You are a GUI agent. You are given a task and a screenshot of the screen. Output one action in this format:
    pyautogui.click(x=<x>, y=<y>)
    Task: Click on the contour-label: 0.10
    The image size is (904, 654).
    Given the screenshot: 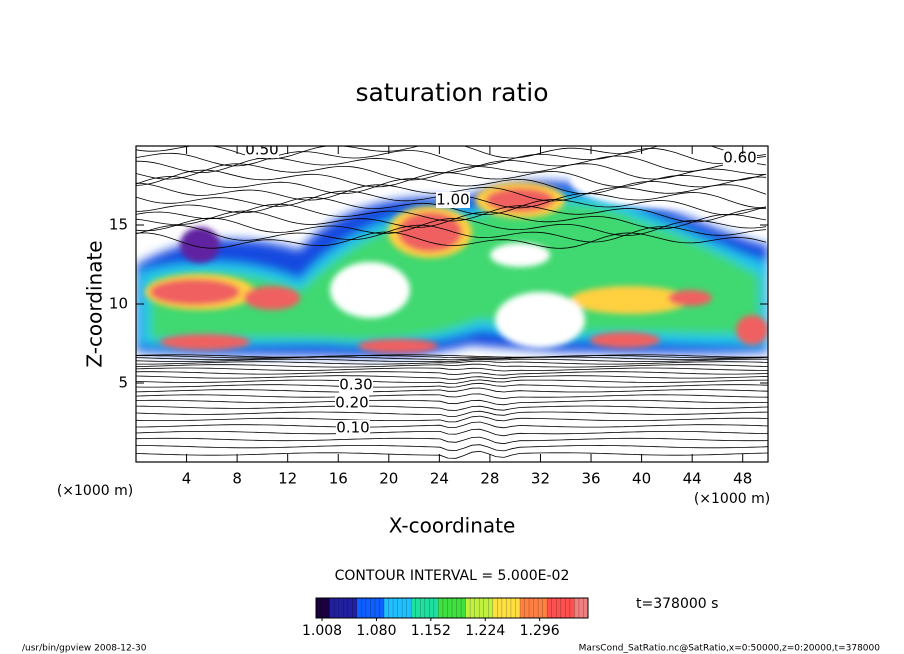 What is the action you would take?
    pyautogui.click(x=352, y=428)
    